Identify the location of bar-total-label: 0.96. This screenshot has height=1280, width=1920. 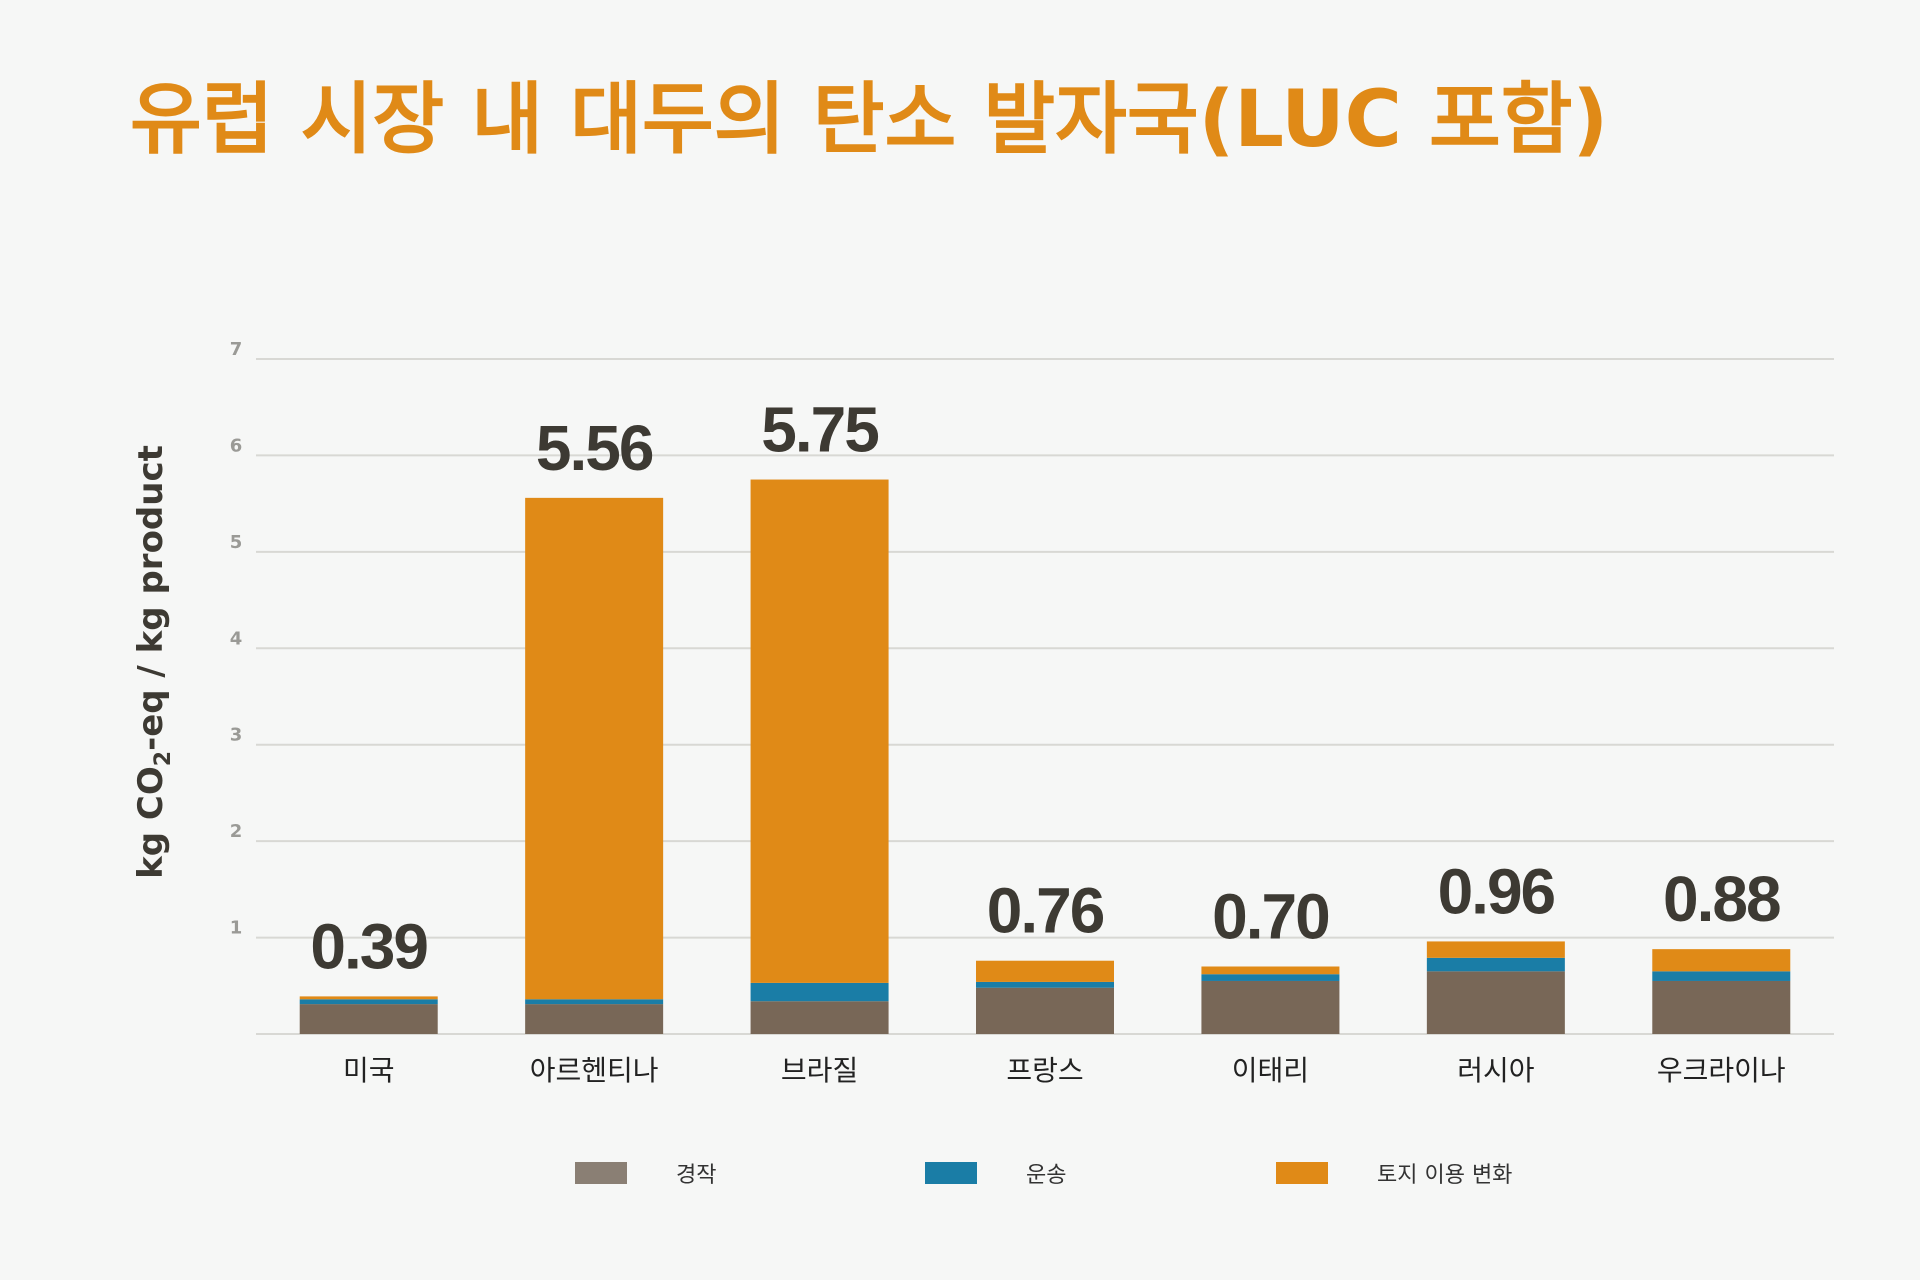
(1496, 891).